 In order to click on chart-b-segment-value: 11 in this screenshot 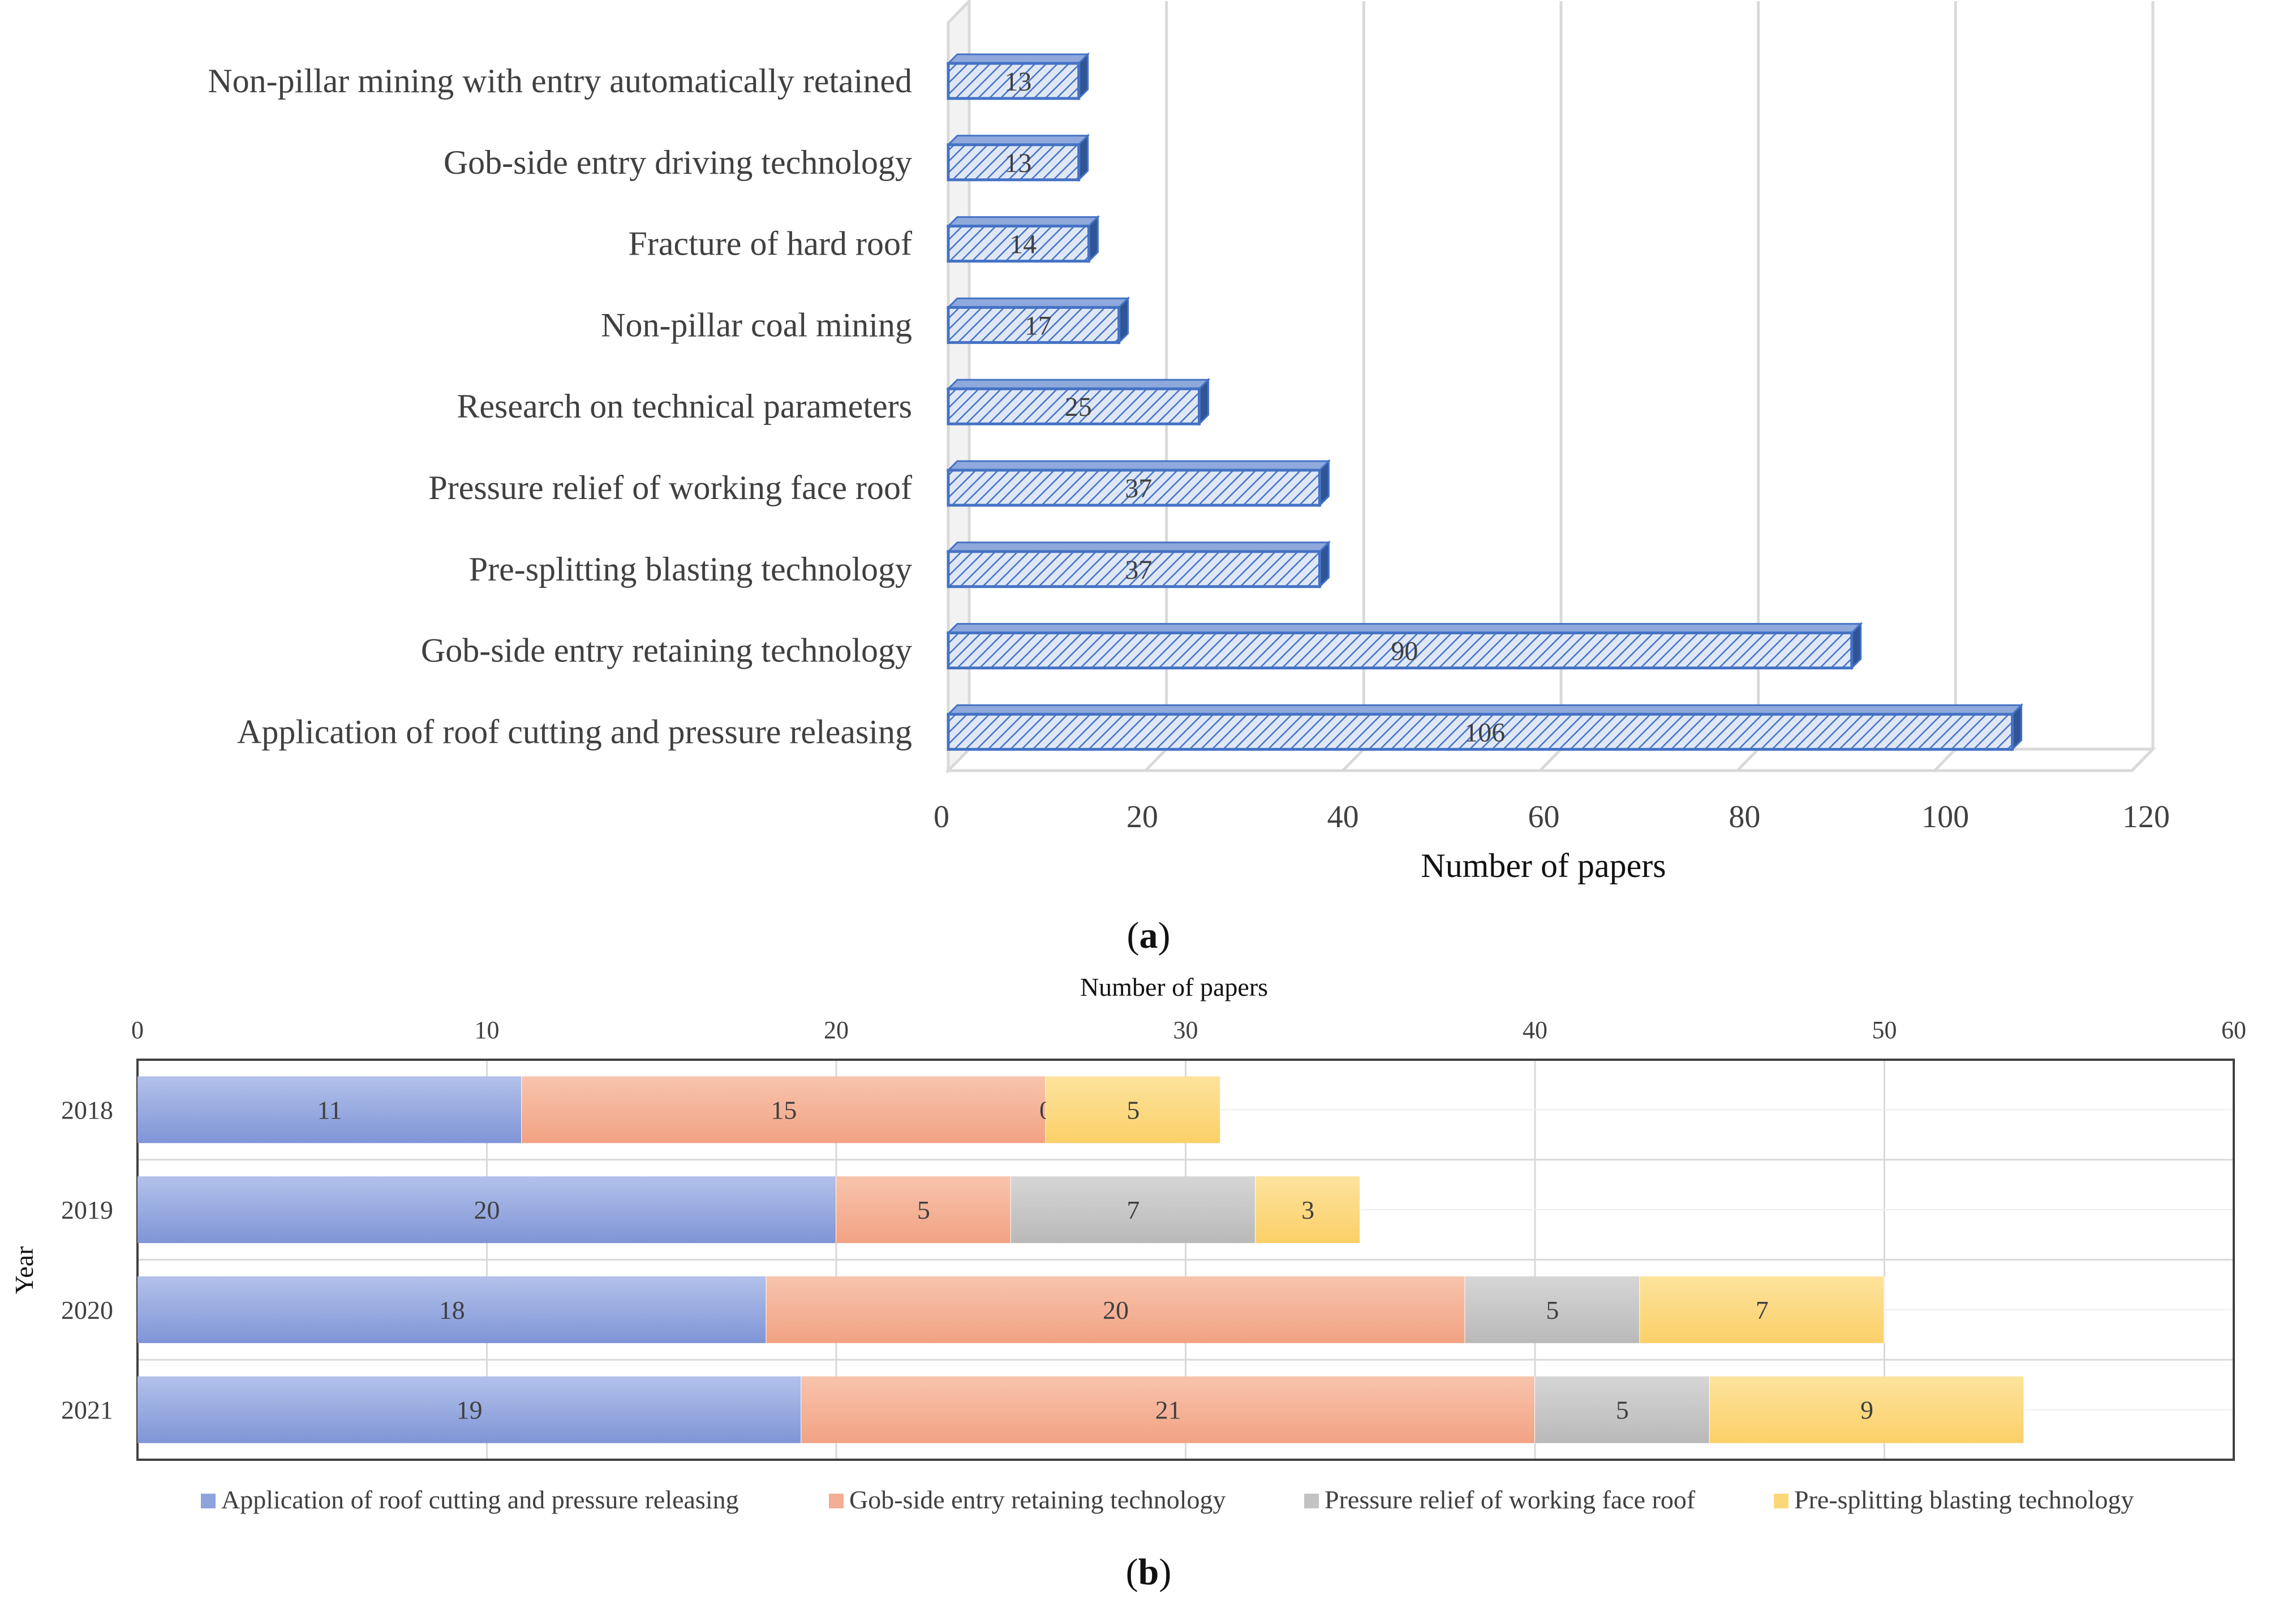, I will do `click(329, 1109)`.